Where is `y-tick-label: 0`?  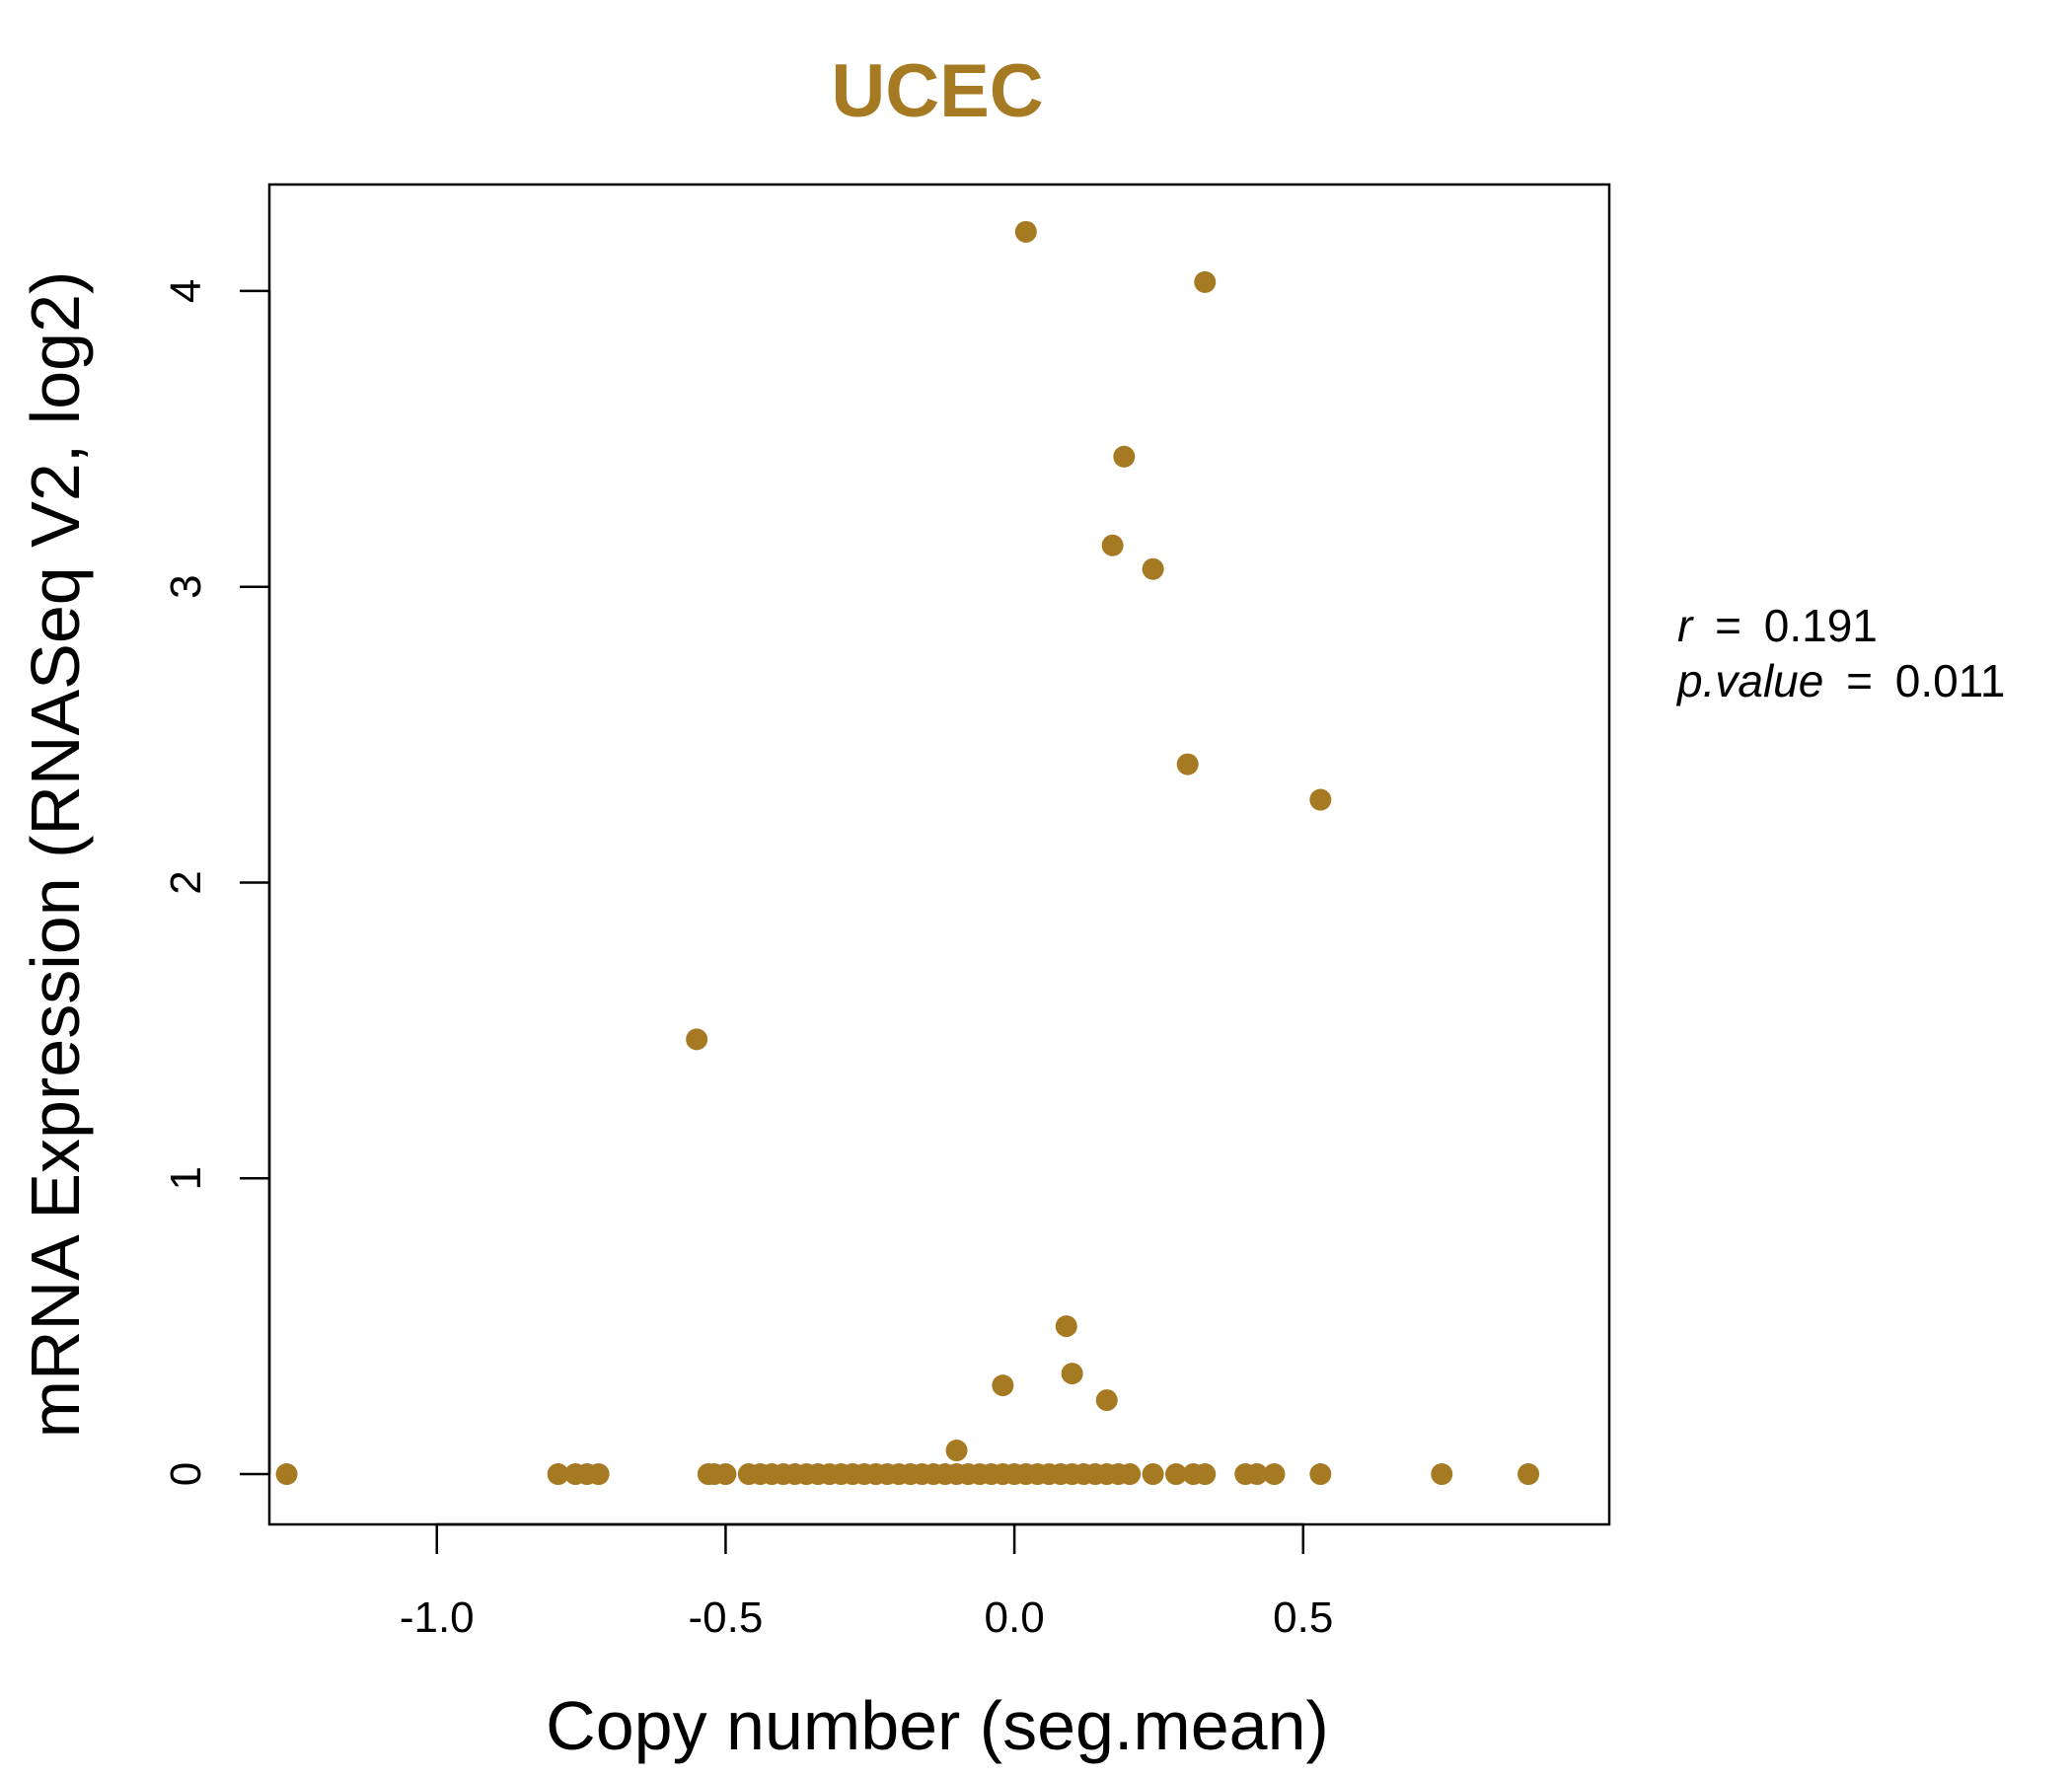
y-tick-label: 0 is located at coordinates (186, 1474).